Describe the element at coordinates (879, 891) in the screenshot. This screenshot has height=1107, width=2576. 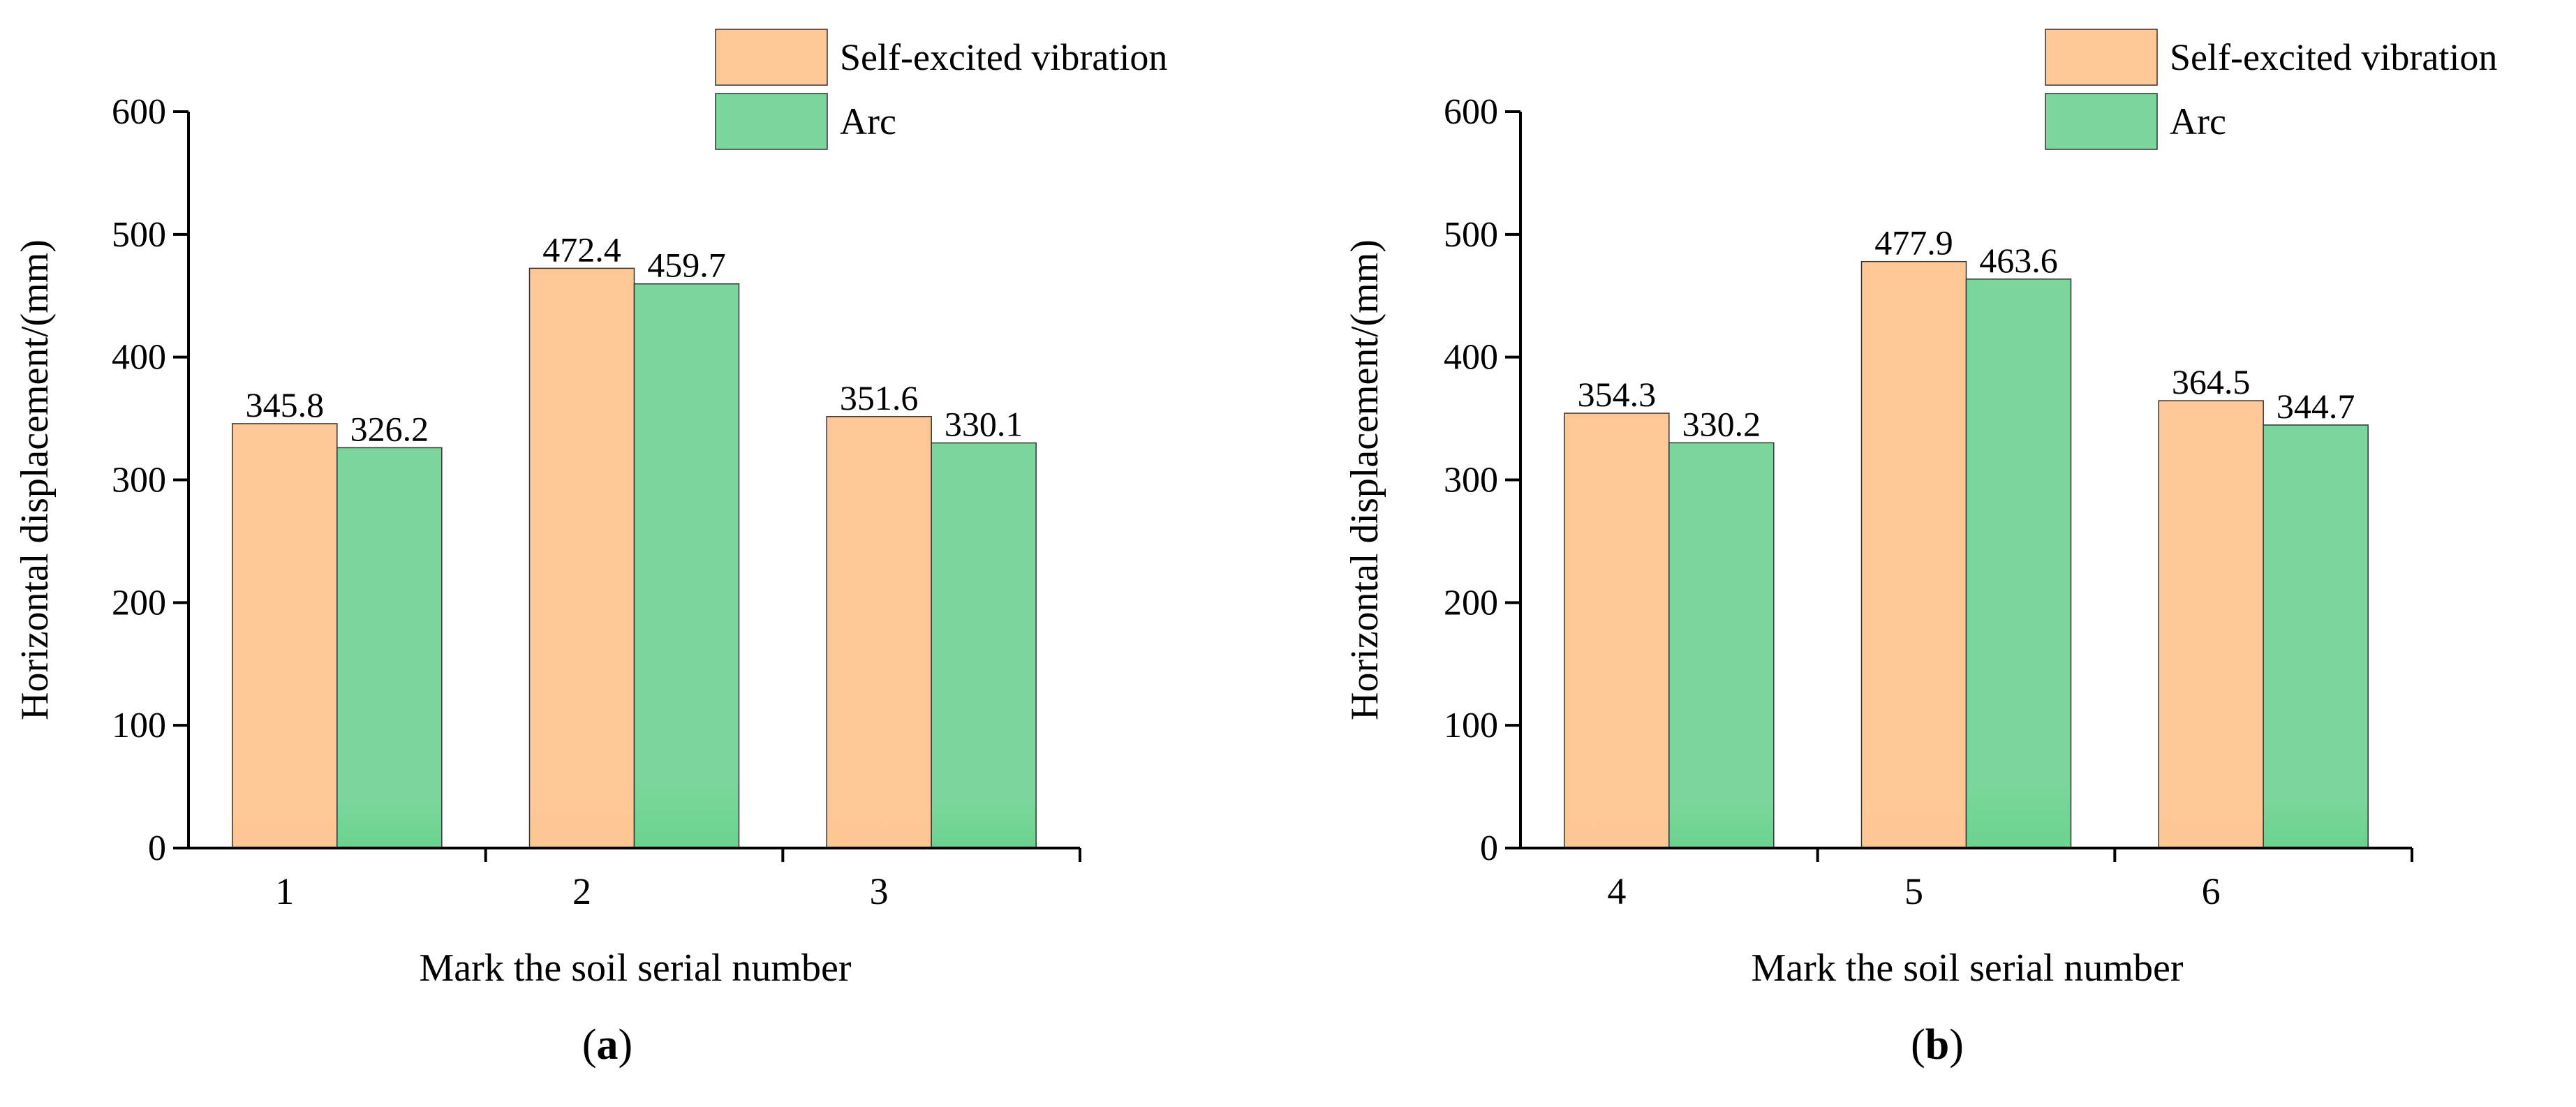
I see `x-tick-label-a-3: 3` at that location.